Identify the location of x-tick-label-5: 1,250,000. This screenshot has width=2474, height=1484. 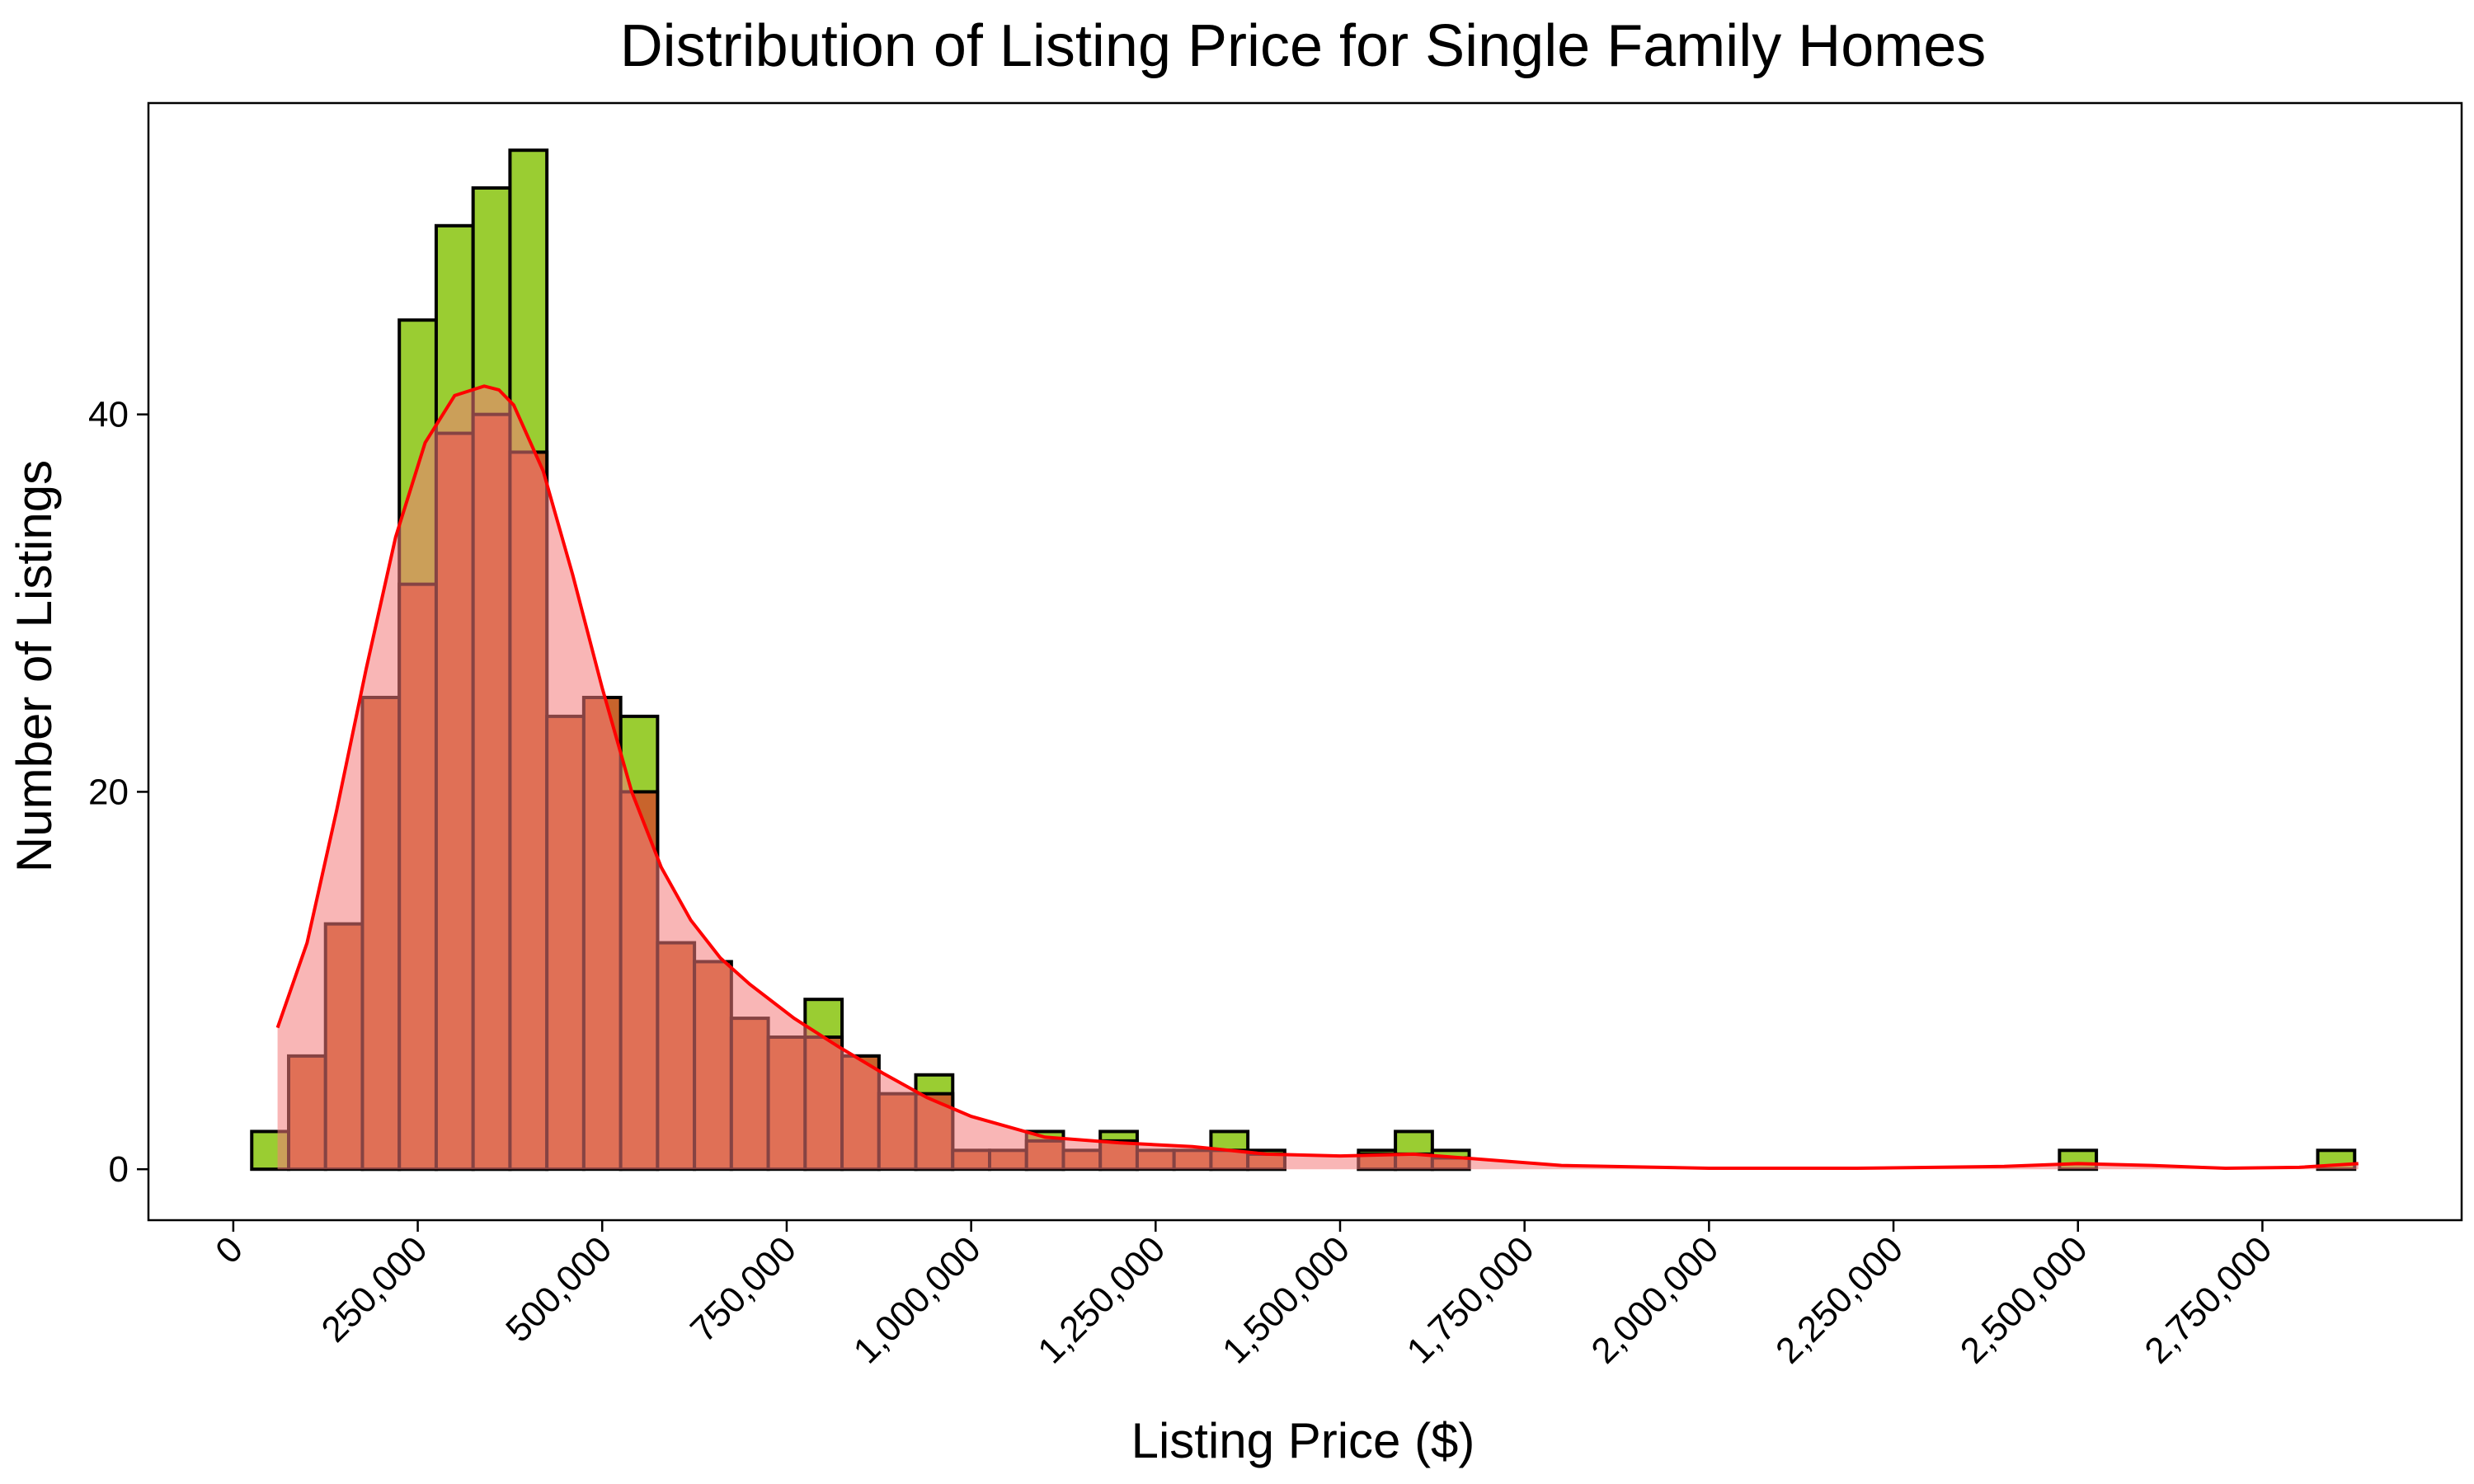
(1101, 1299).